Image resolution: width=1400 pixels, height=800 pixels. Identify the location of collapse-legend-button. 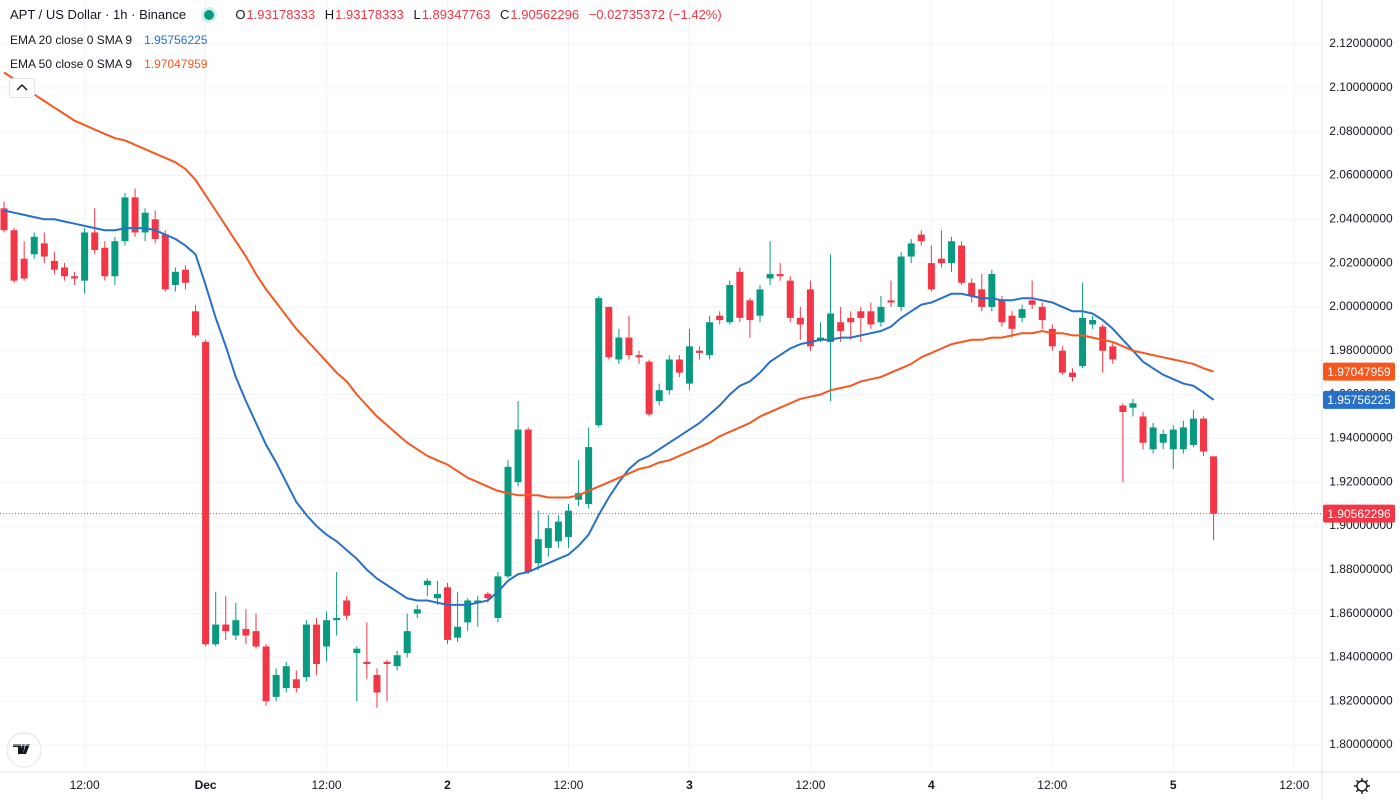
(22, 88).